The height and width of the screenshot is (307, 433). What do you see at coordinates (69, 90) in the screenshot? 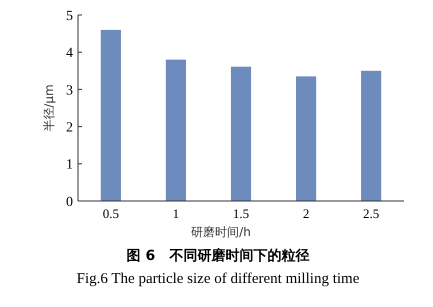
I see `y-tick-label: 3` at bounding box center [69, 90].